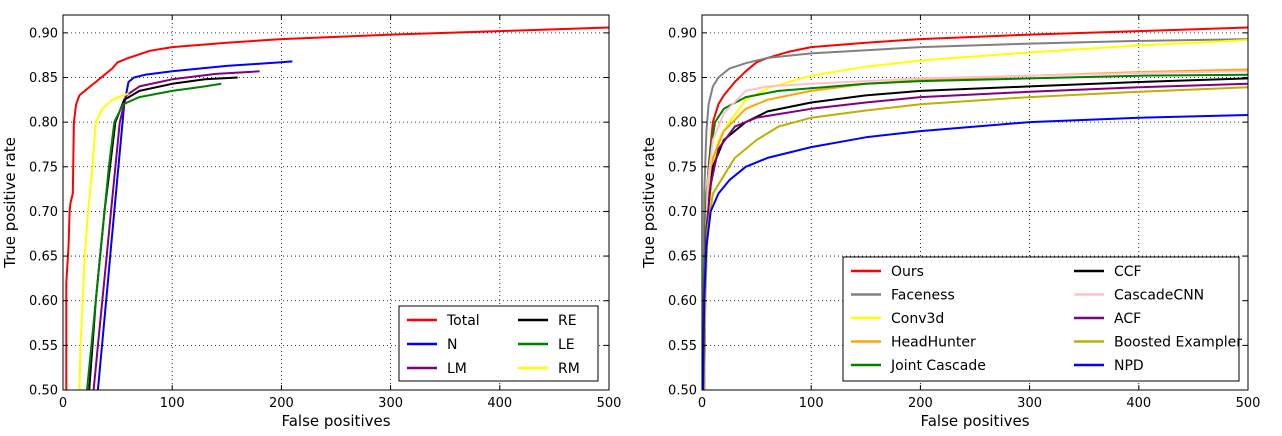  I want to click on series-line-le, so click(154, 236).